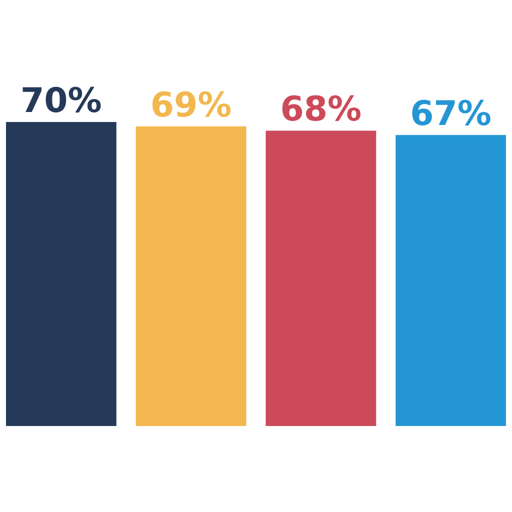 The image size is (512, 512). What do you see at coordinates (321, 110) in the screenshot?
I see `data-label: 68%` at bounding box center [321, 110].